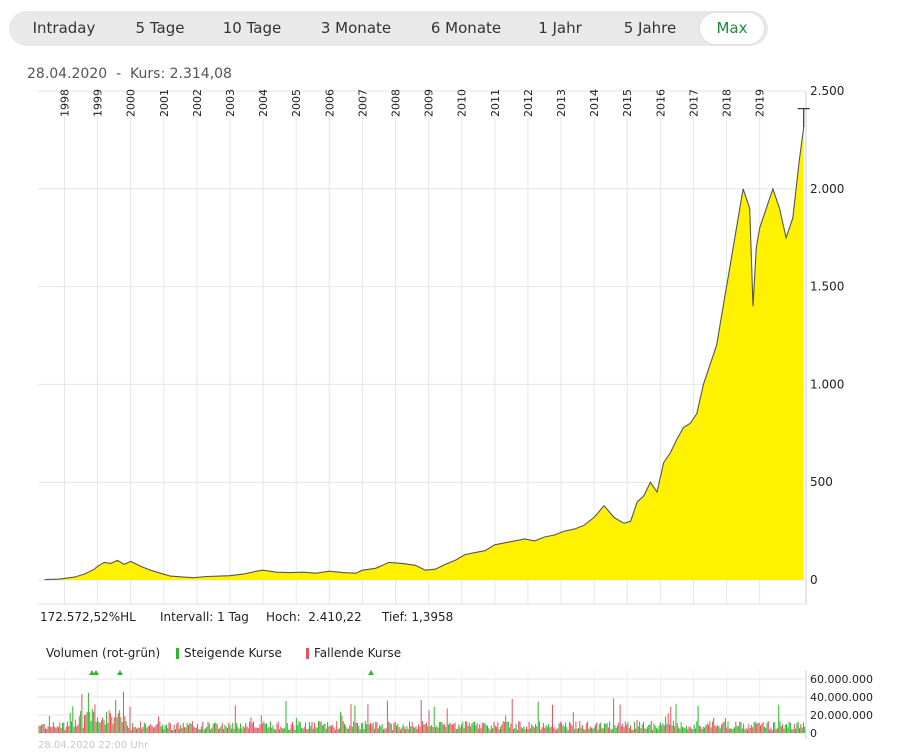 This screenshot has width=920, height=756. I want to click on falling-label: Fallende Kurse, so click(358, 653).